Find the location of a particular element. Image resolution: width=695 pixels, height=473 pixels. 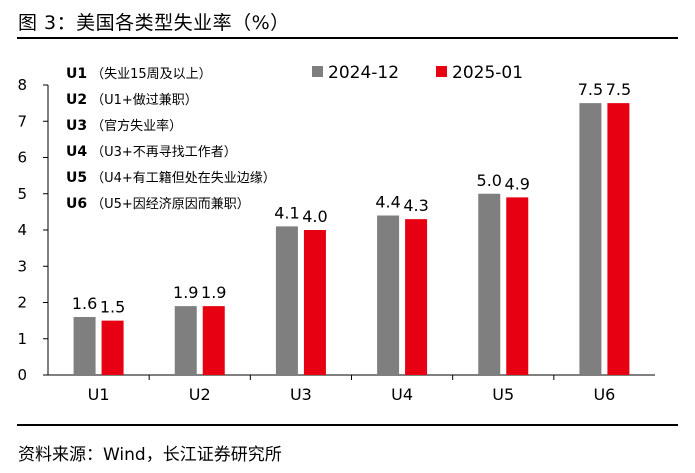

bar-2024-12-U6 is located at coordinates (590, 239).